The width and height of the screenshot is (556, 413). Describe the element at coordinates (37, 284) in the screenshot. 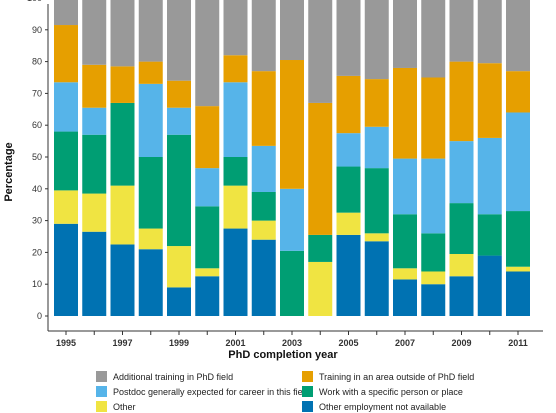

I see `y-tick-label: 10` at that location.